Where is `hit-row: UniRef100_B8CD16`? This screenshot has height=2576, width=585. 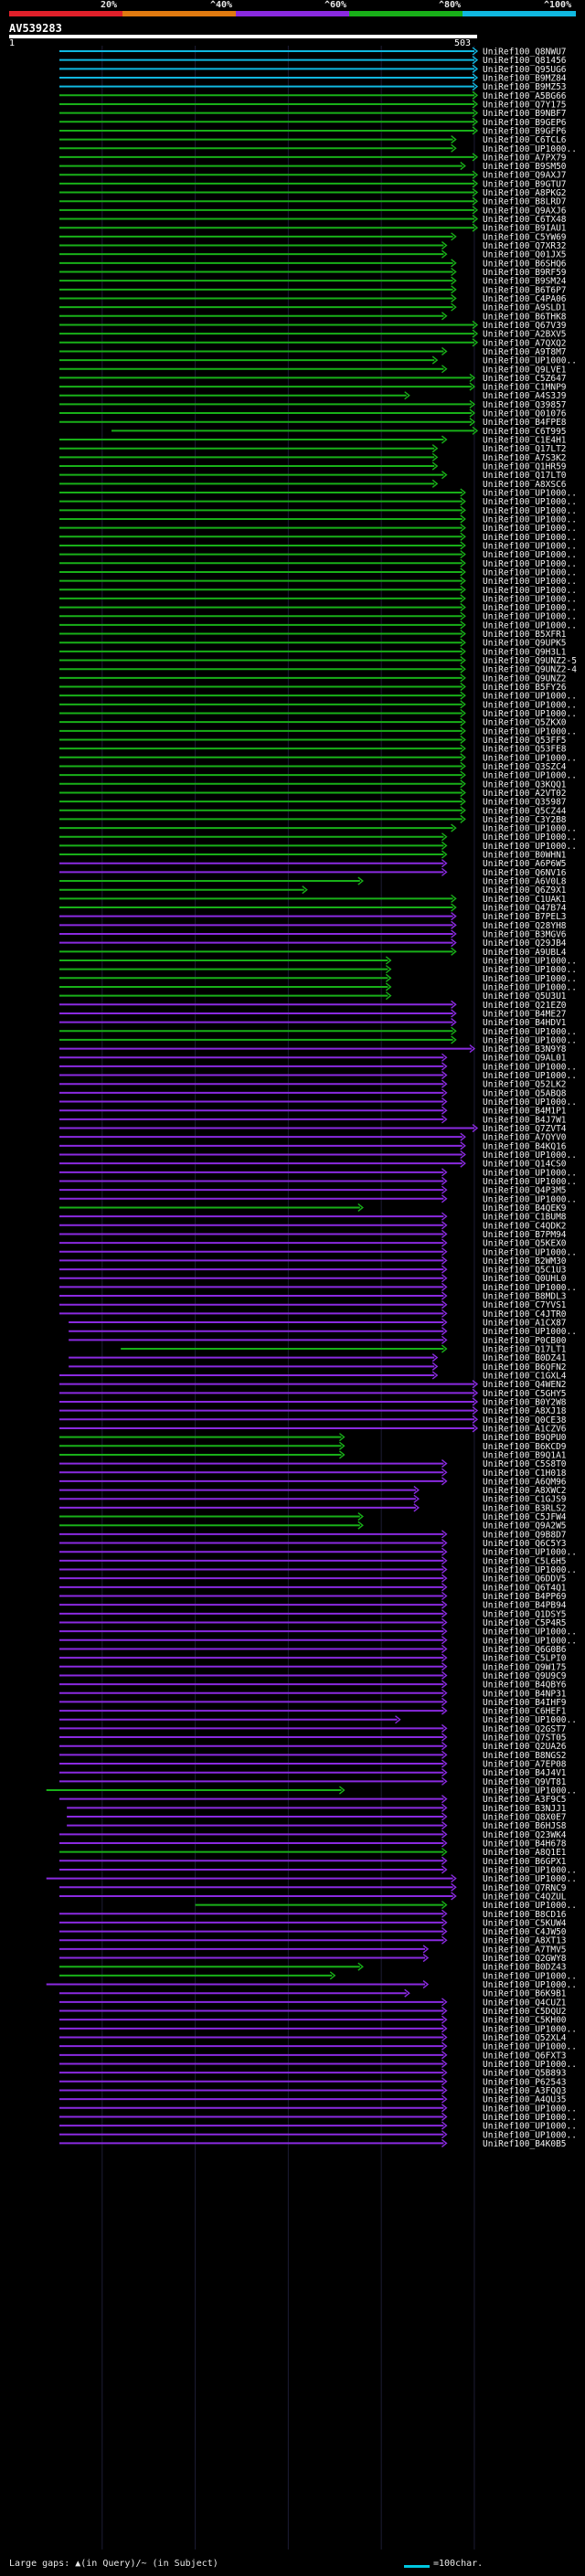 hit-row: UniRef100_B8CD16 is located at coordinates (313, 1914).